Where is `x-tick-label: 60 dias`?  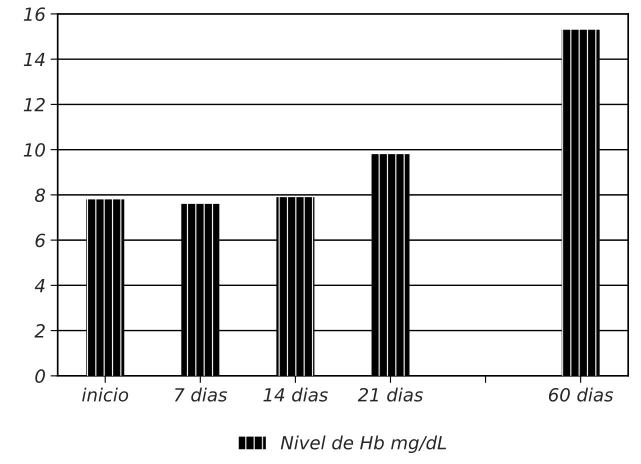 x-tick-label: 60 dias is located at coordinates (581, 395).